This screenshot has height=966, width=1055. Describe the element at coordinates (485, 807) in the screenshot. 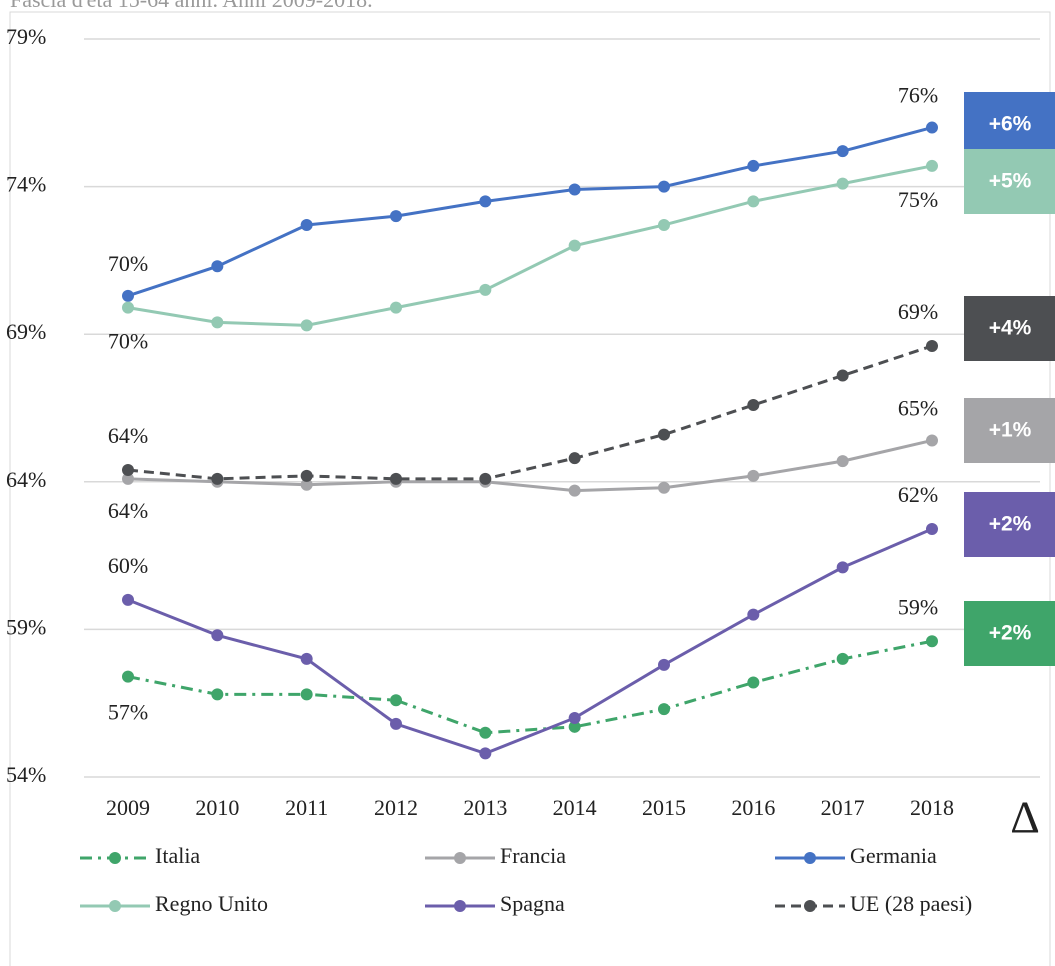

I see `x-tick-label: 2013` at that location.